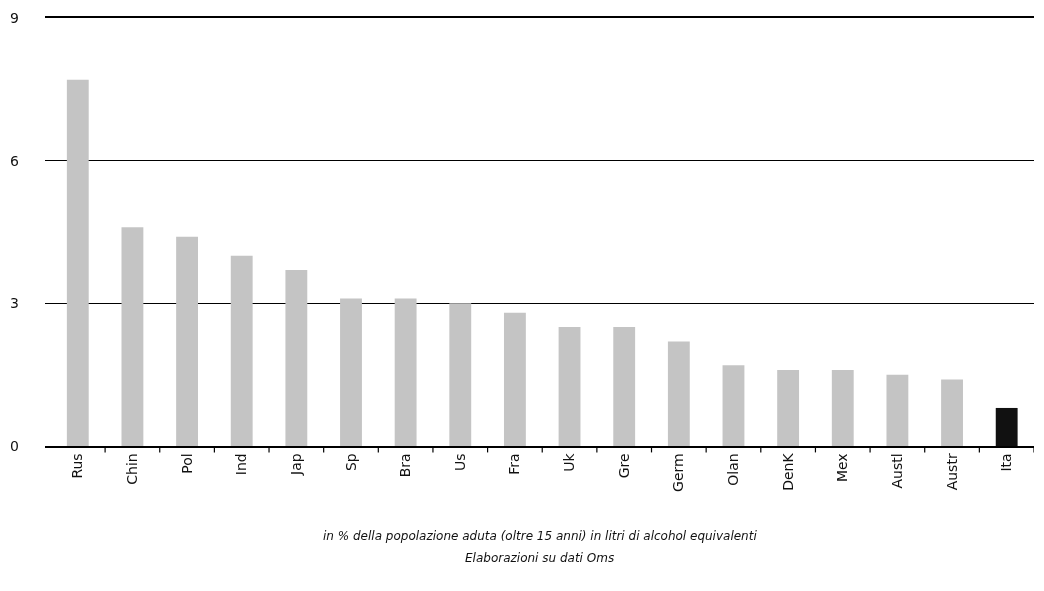 This screenshot has height=591, width=1044. I want to click on y-tick-label: 3, so click(14, 303).